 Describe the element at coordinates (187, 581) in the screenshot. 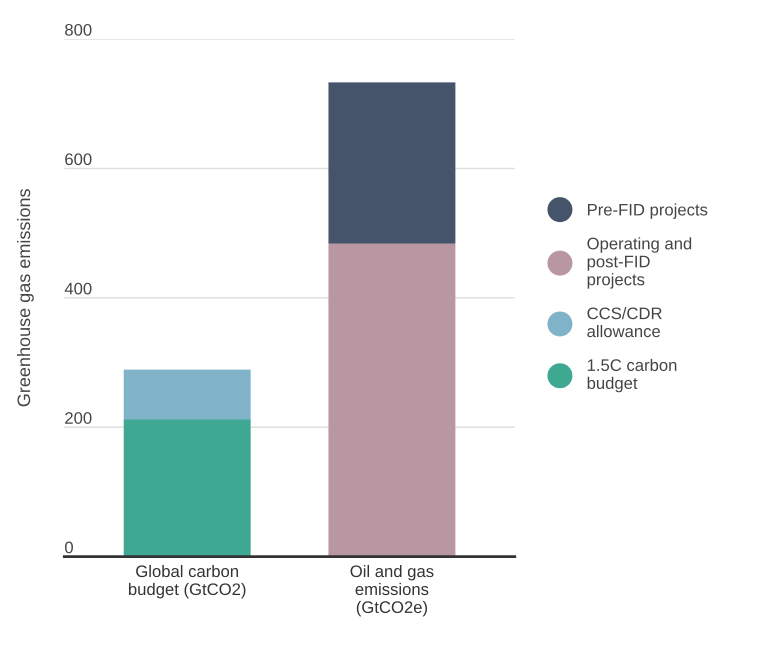

I see `x-tick-label: Global carbon budget (GtCO2)` at that location.